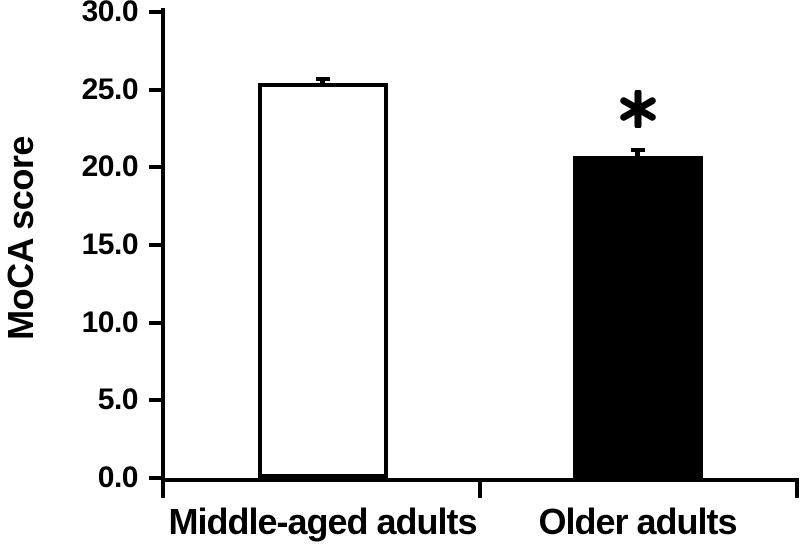 This screenshot has width=800, height=544. What do you see at coordinates (322, 280) in the screenshot?
I see `bar-middle-aged-adults` at bounding box center [322, 280].